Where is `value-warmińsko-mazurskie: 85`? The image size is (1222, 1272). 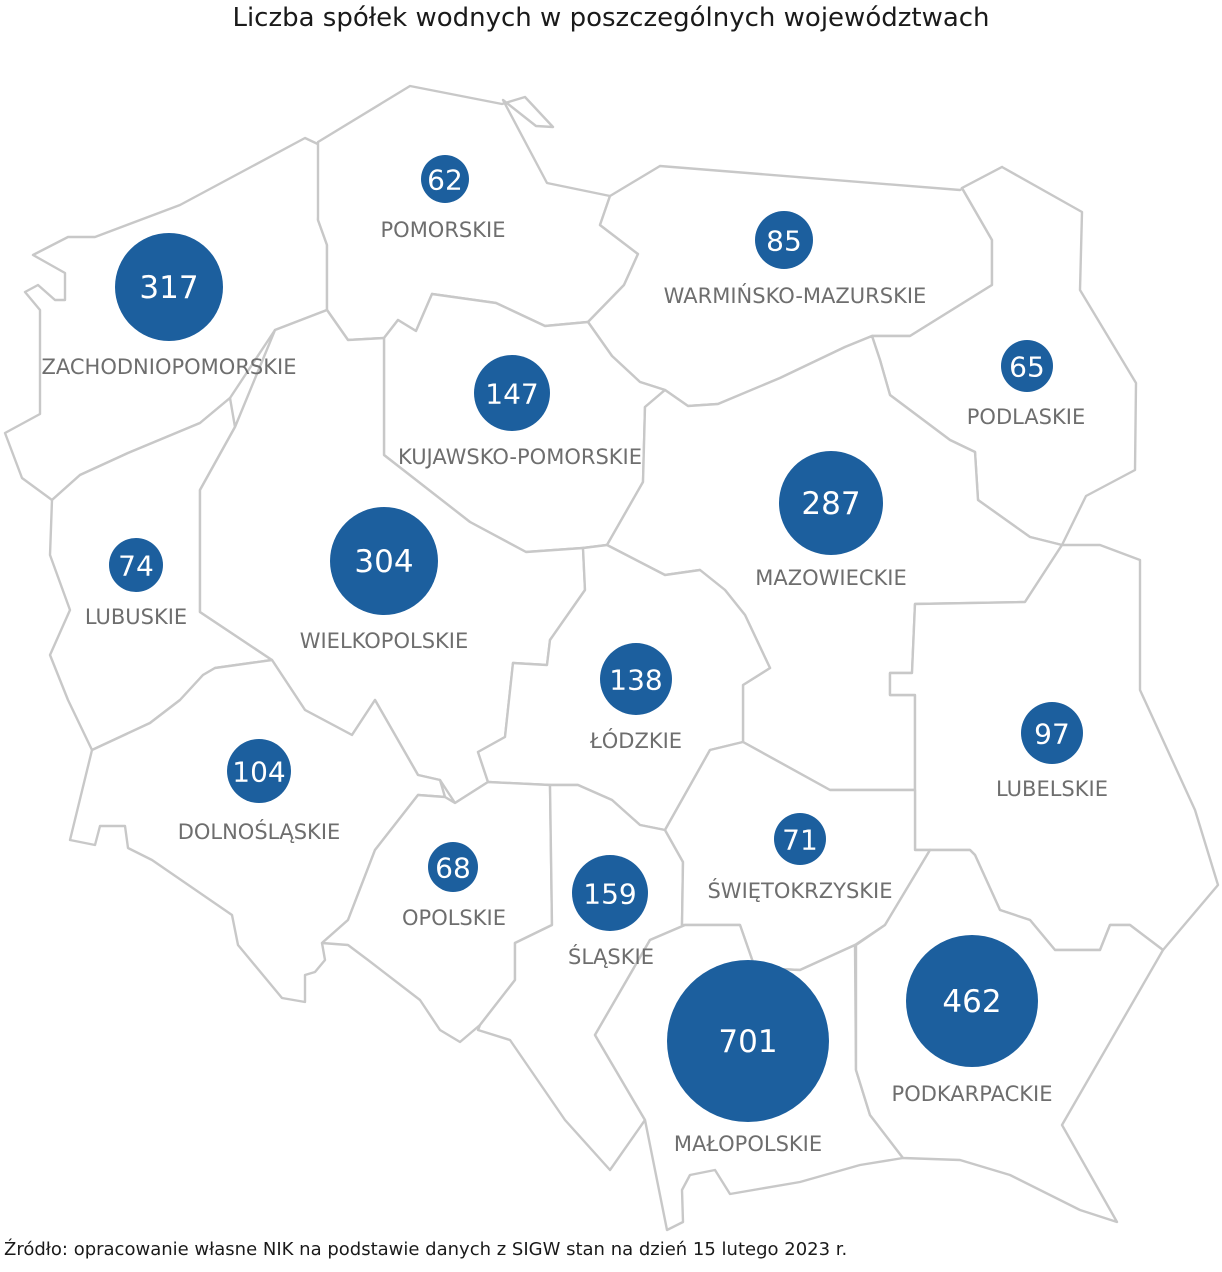
value-warmińsko-mazurskie: 85 is located at coordinates (784, 241).